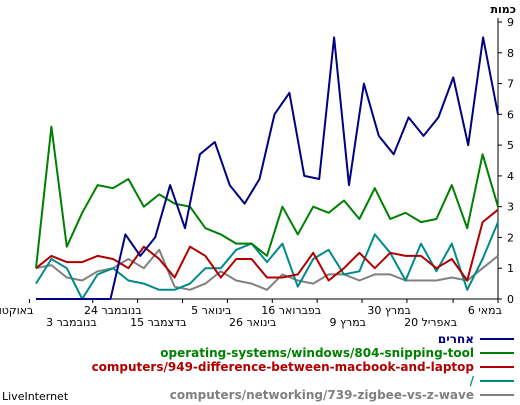  What do you see at coordinates (505, 161) in the screenshot?
I see `y-axis: 0 1 2 3 4 5 6 7 8 9` at bounding box center [505, 161].